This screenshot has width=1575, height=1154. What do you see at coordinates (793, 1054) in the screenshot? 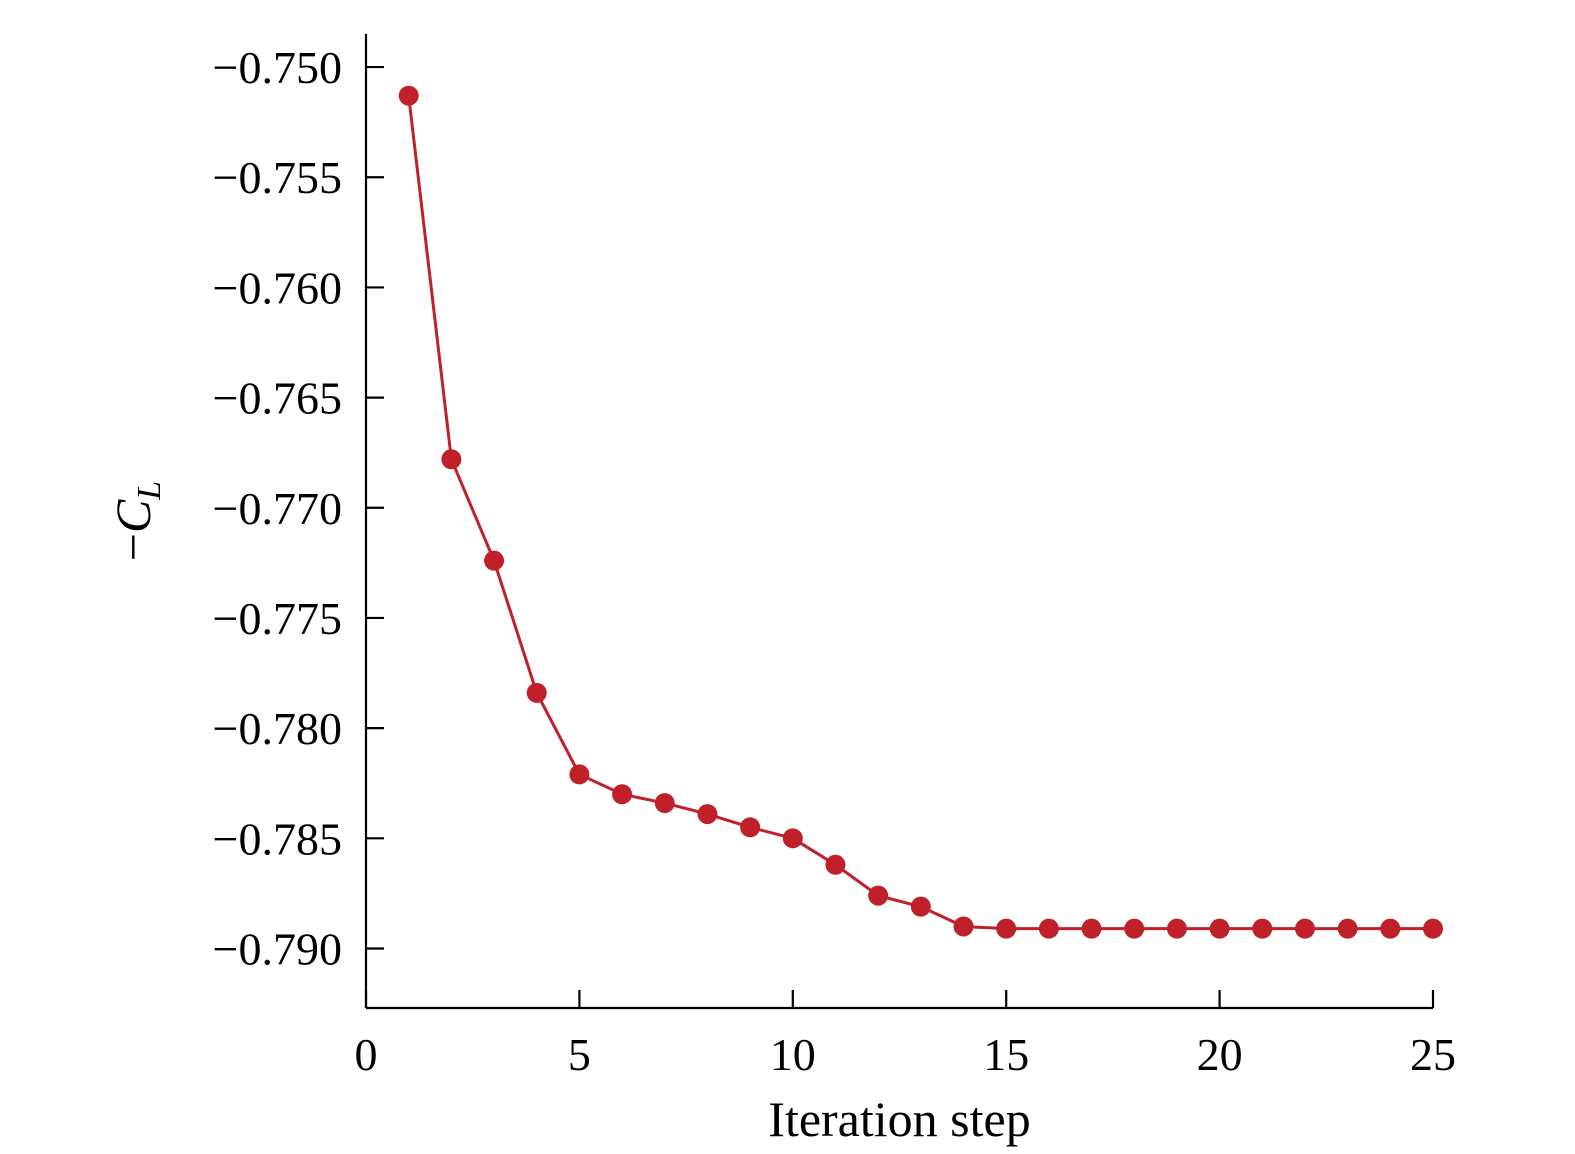
I see `x-tick-label: 10` at bounding box center [793, 1054].